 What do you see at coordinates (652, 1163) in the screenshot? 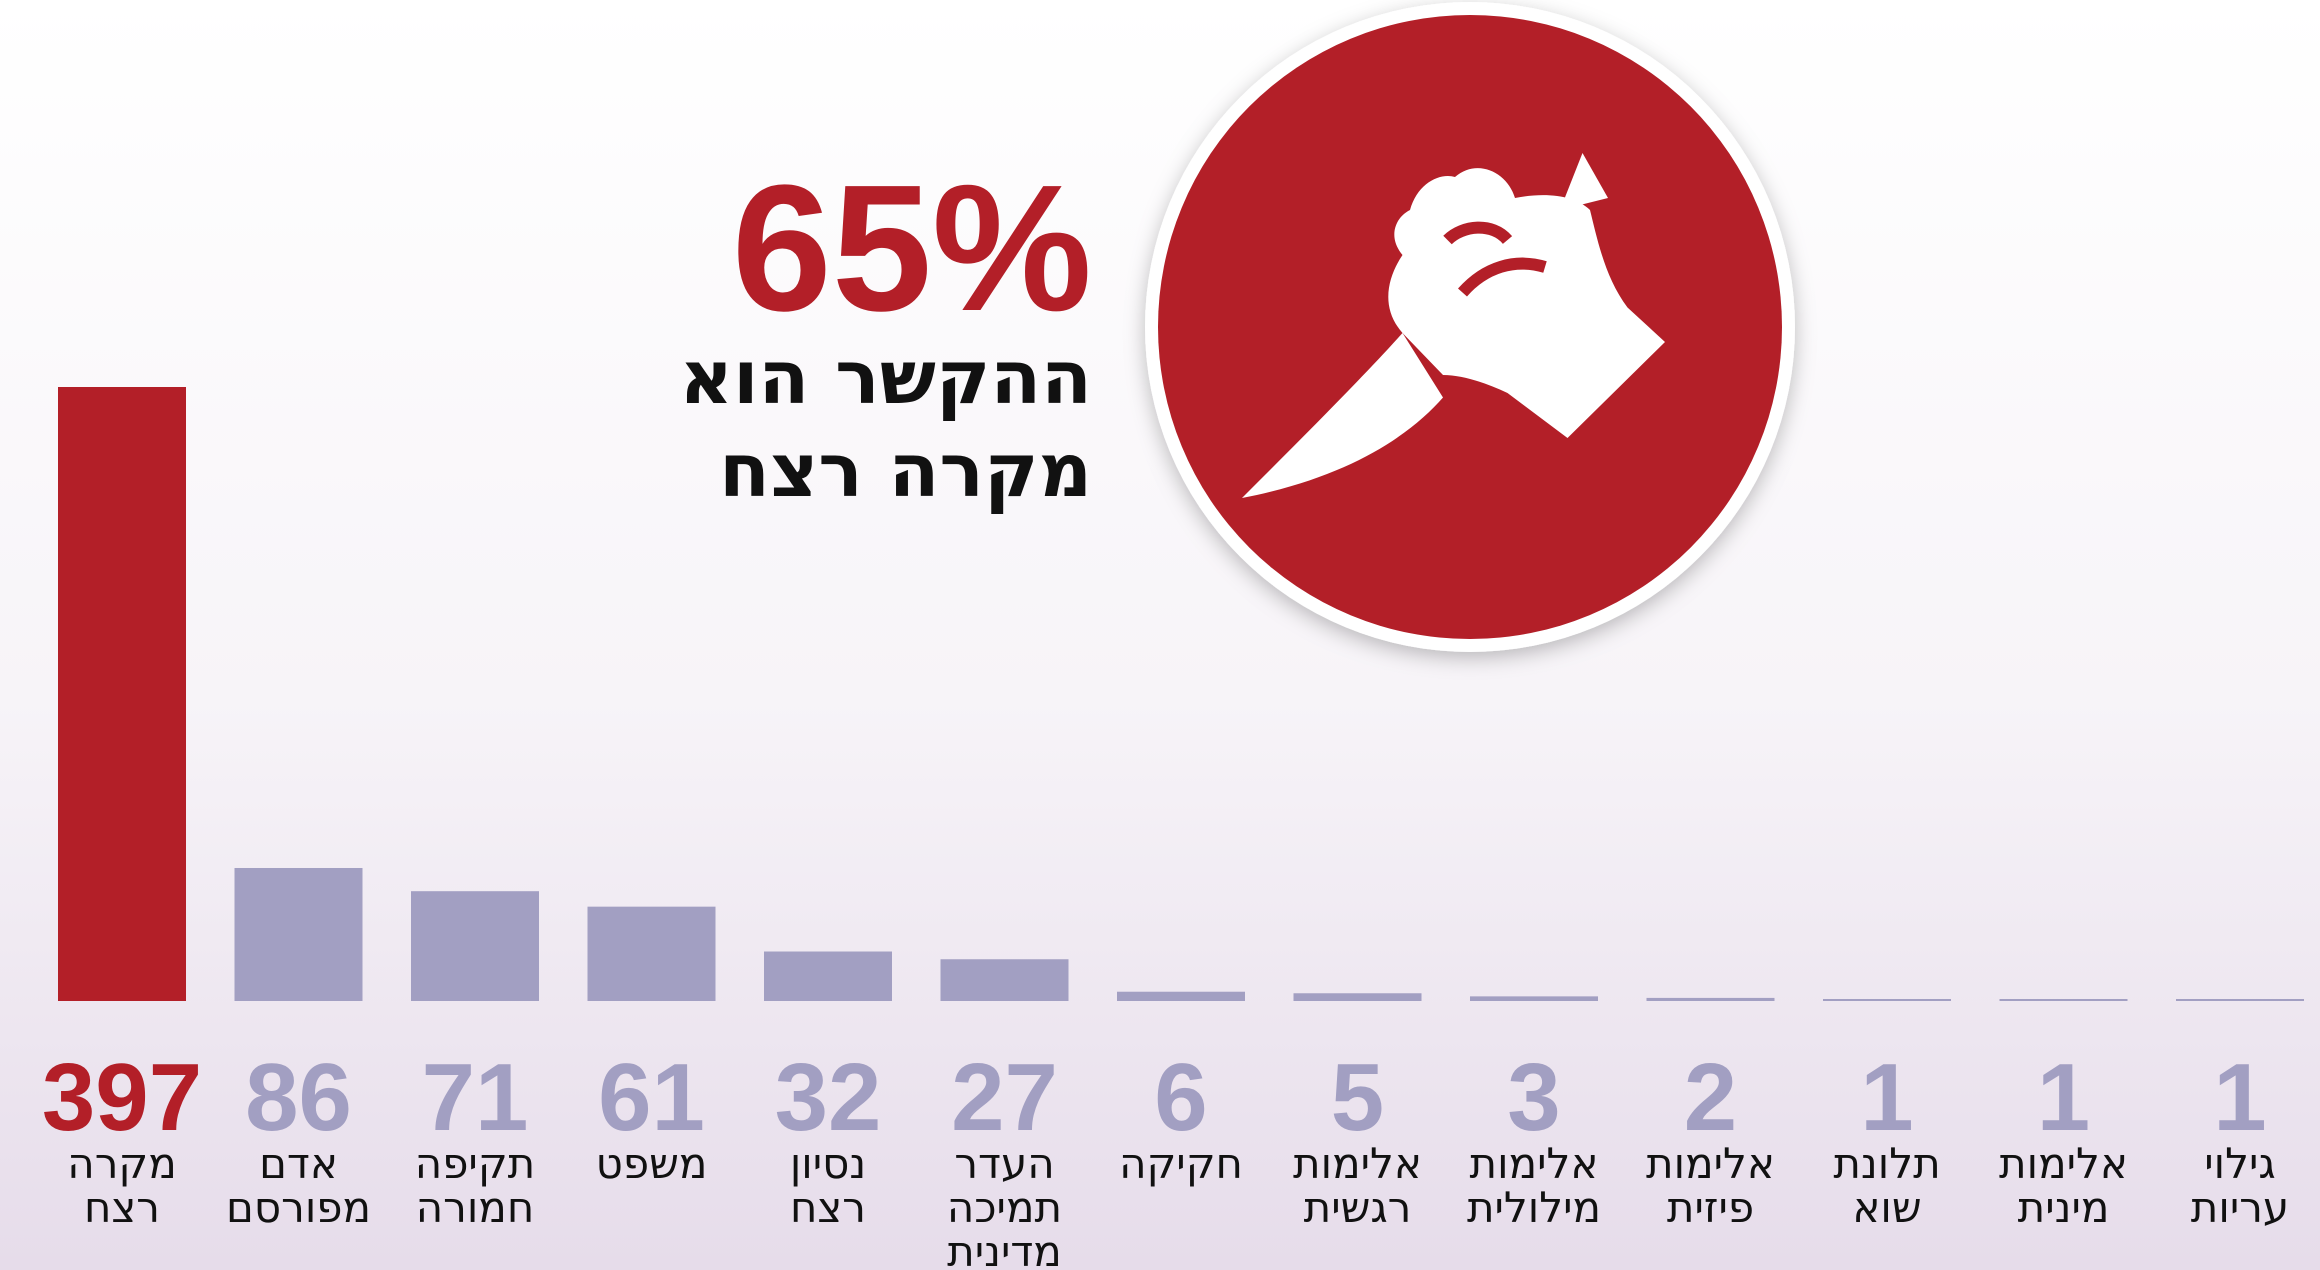
I see `x-tick-label: משפט` at bounding box center [652, 1163].